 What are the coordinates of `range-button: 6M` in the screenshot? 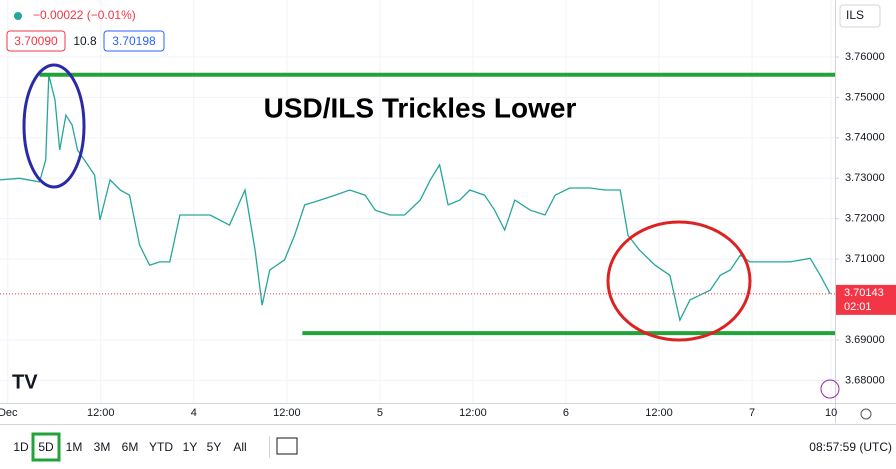 It's located at (130, 447).